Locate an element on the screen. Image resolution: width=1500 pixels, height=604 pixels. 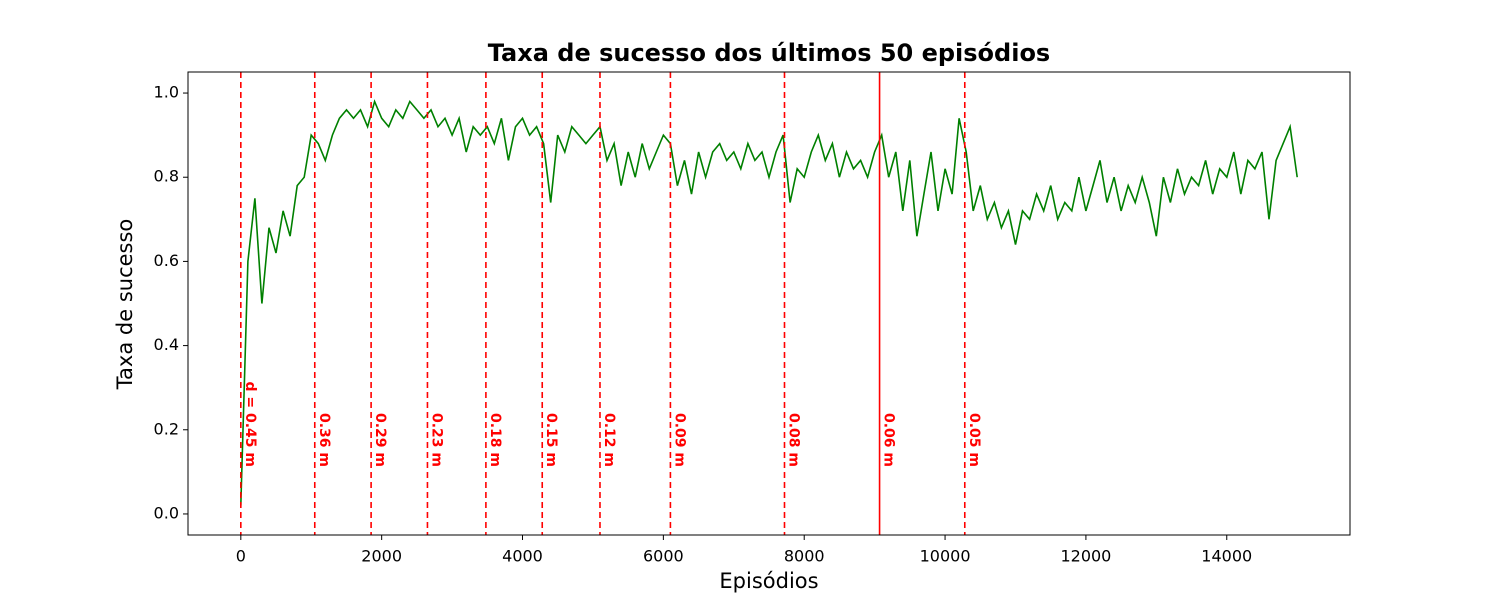
threshold-label: 0.18 m is located at coordinates (495, 440).